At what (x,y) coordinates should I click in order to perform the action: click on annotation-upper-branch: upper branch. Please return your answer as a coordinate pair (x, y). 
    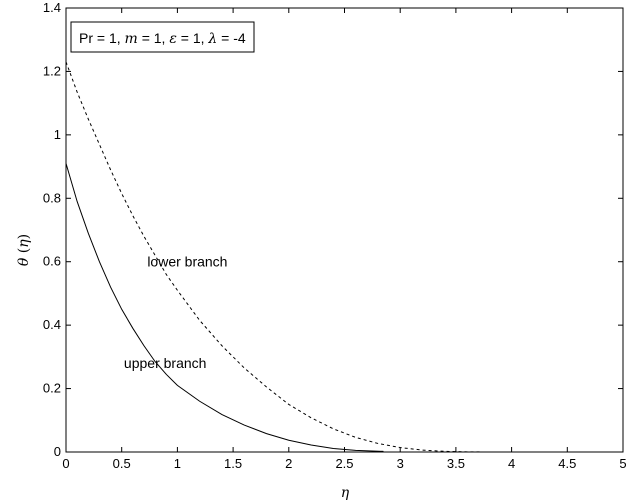
    Looking at the image, I should click on (165, 363).